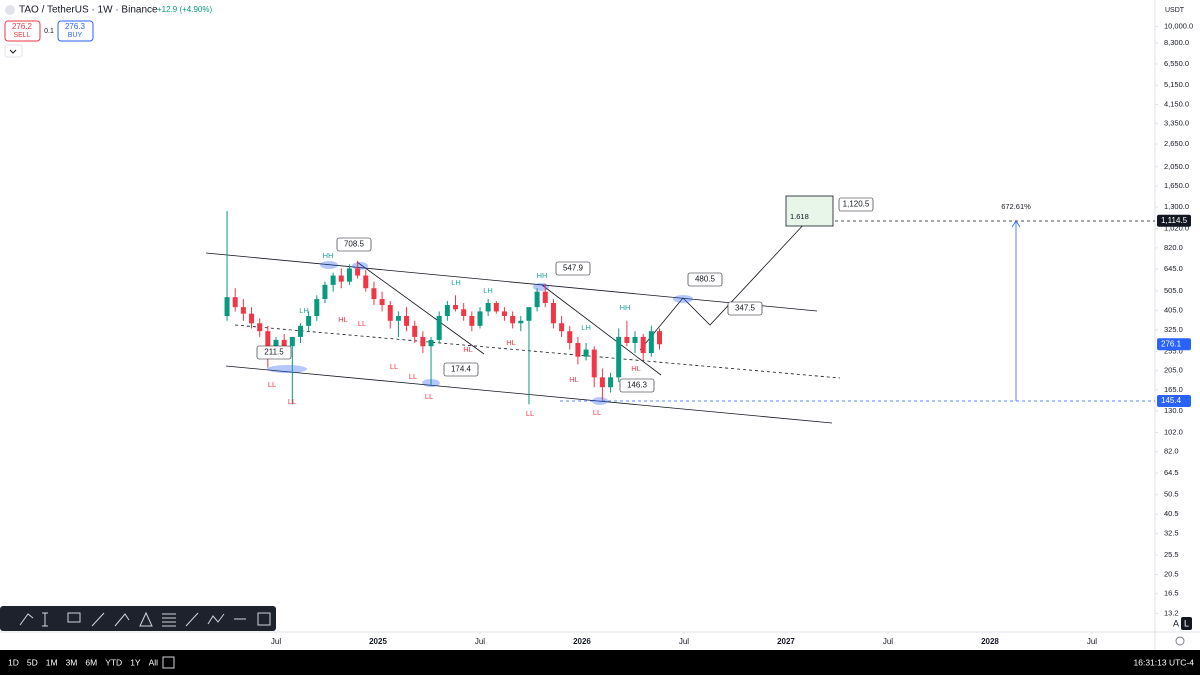  What do you see at coordinates (1171, 513) in the screenshot?
I see `y-tick-label: 40.5` at bounding box center [1171, 513].